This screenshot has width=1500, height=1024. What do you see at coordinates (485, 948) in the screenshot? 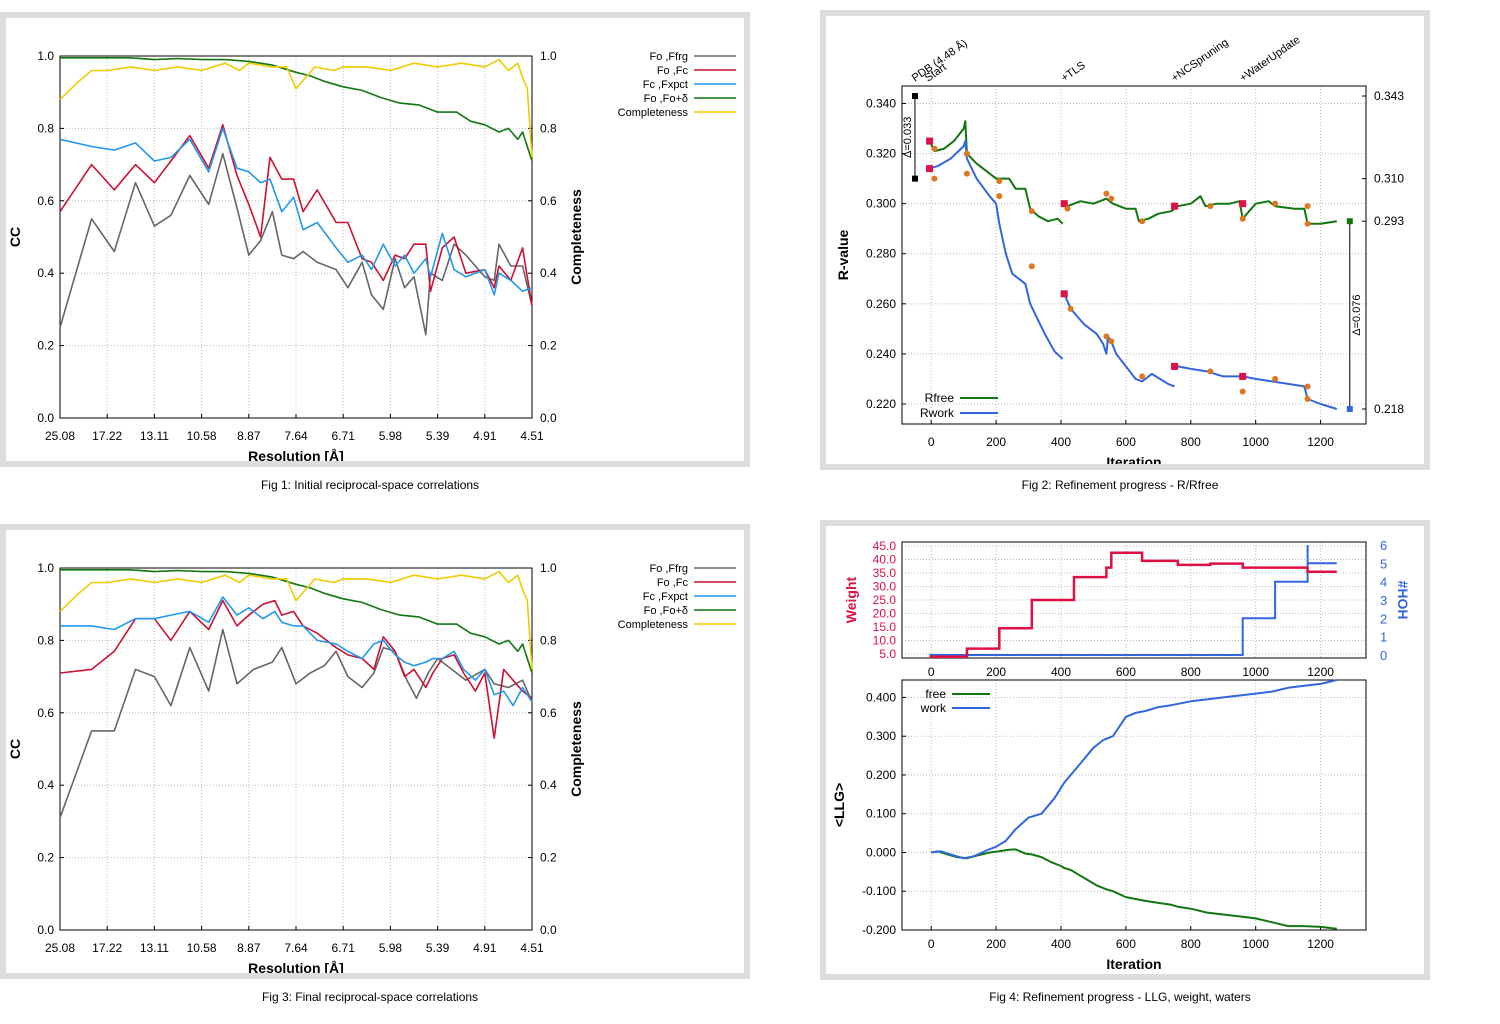
I see `x-tick-label: 4.91` at bounding box center [485, 948].